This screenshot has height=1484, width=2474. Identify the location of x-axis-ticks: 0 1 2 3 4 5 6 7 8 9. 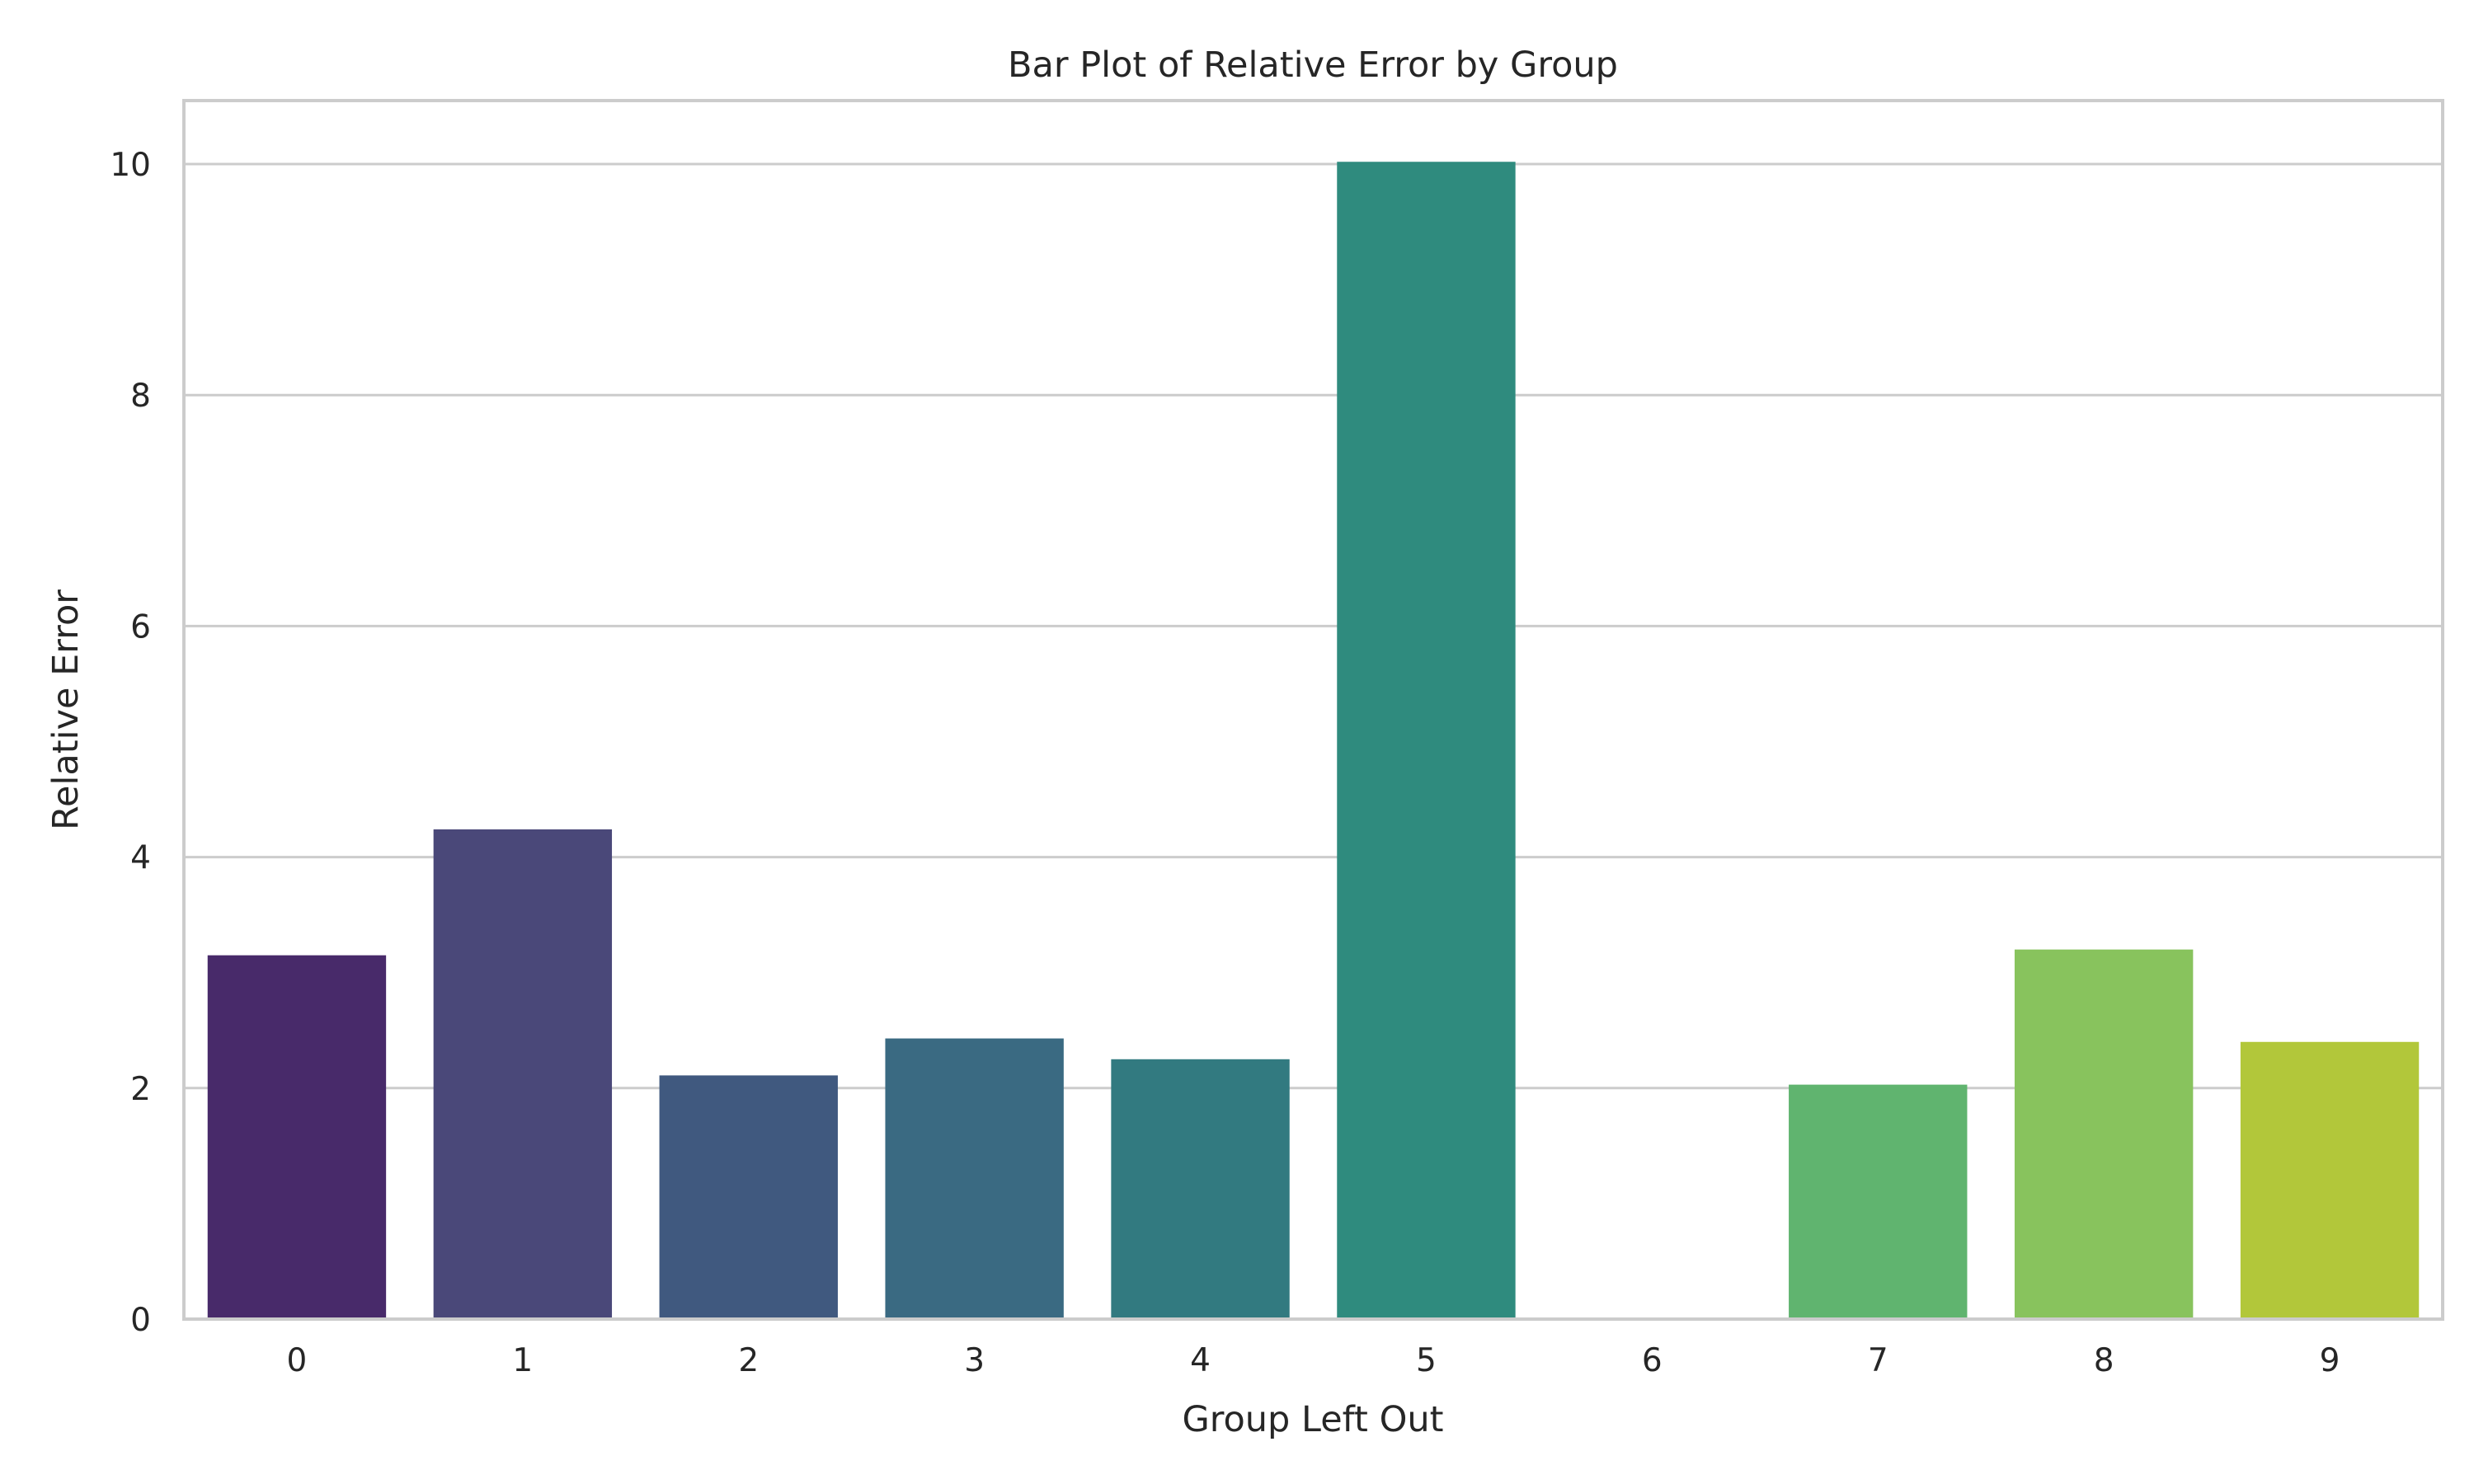
(1313, 1360).